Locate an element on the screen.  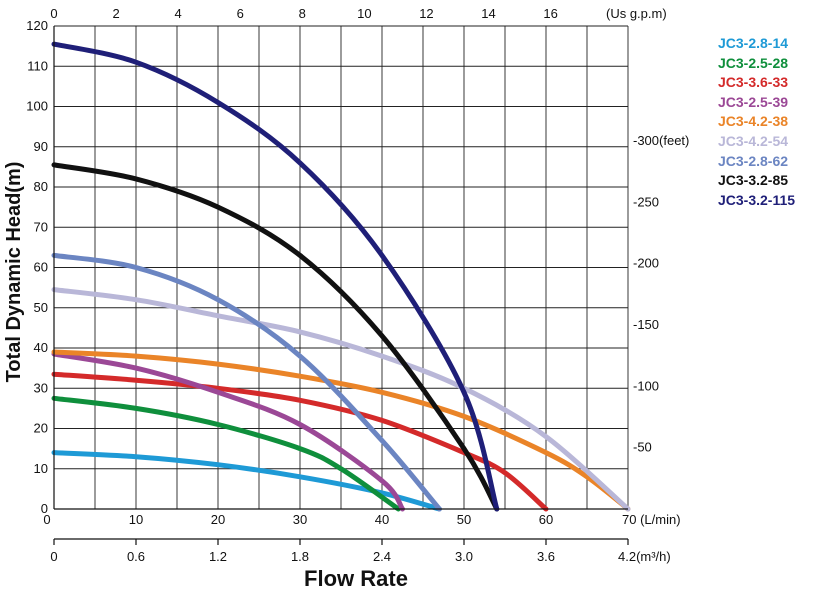
y2-tick-label-feet: -200 is located at coordinates (646, 263).